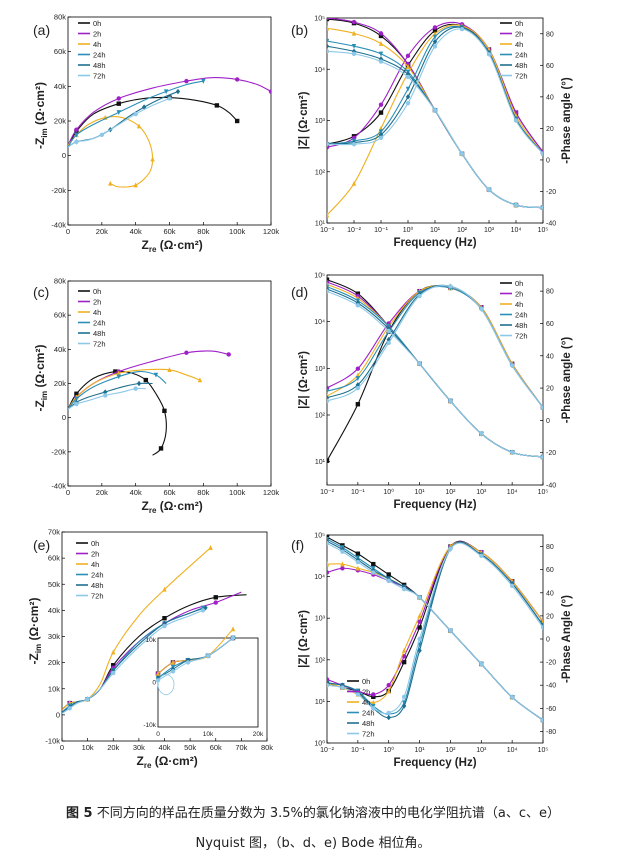 This screenshot has height=864, width=626. What do you see at coordinates (151, 640) in the screenshot?
I see `inset-y-tick-label: 10k` at bounding box center [151, 640].